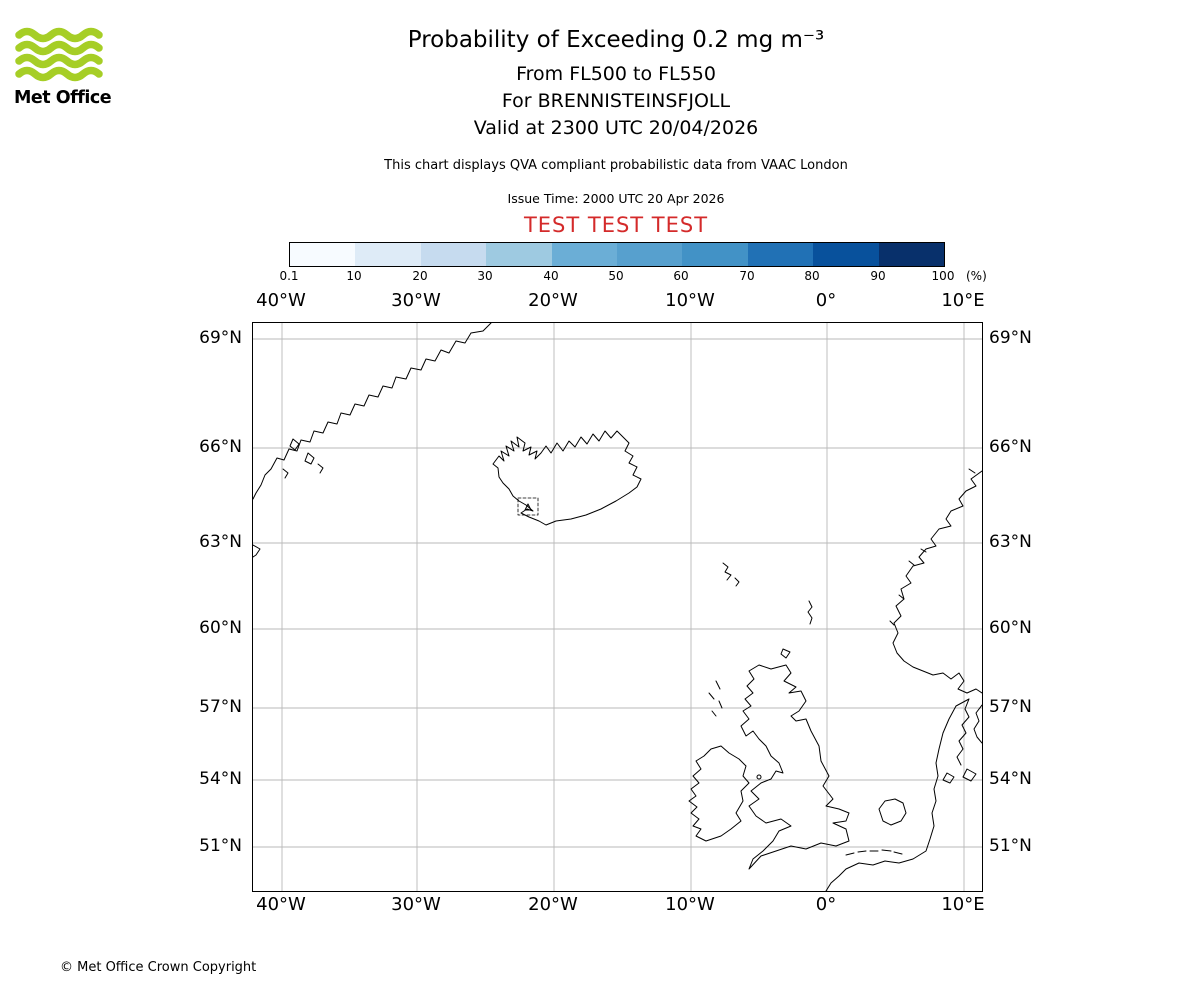  What do you see at coordinates (977, 724) in the screenshot?
I see `sweden-coastline` at bounding box center [977, 724].